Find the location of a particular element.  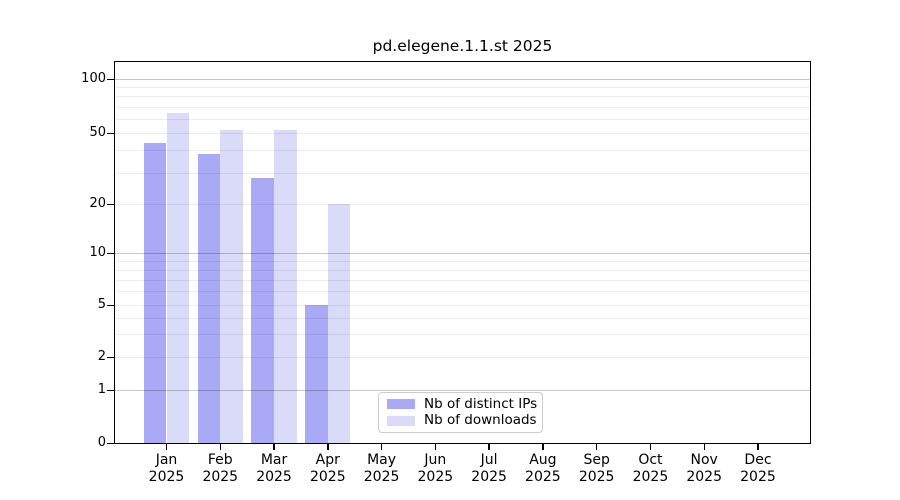

legend-label-distinct-ips: Nb of distinct IPs is located at coordinates (481, 403).